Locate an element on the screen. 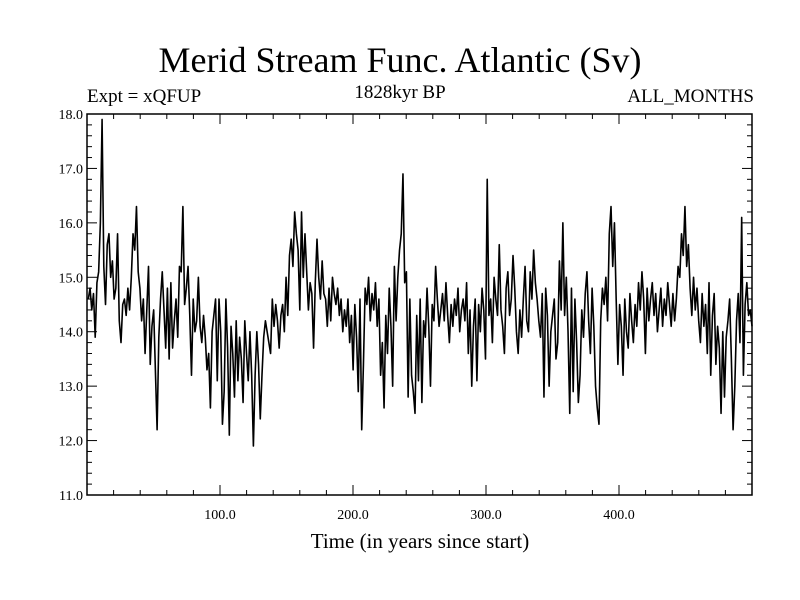  y-axis-tick-labels: 11.0 12.0 13.0 14.0 15.0 16.0 17.0 18.0 is located at coordinates (71, 306).